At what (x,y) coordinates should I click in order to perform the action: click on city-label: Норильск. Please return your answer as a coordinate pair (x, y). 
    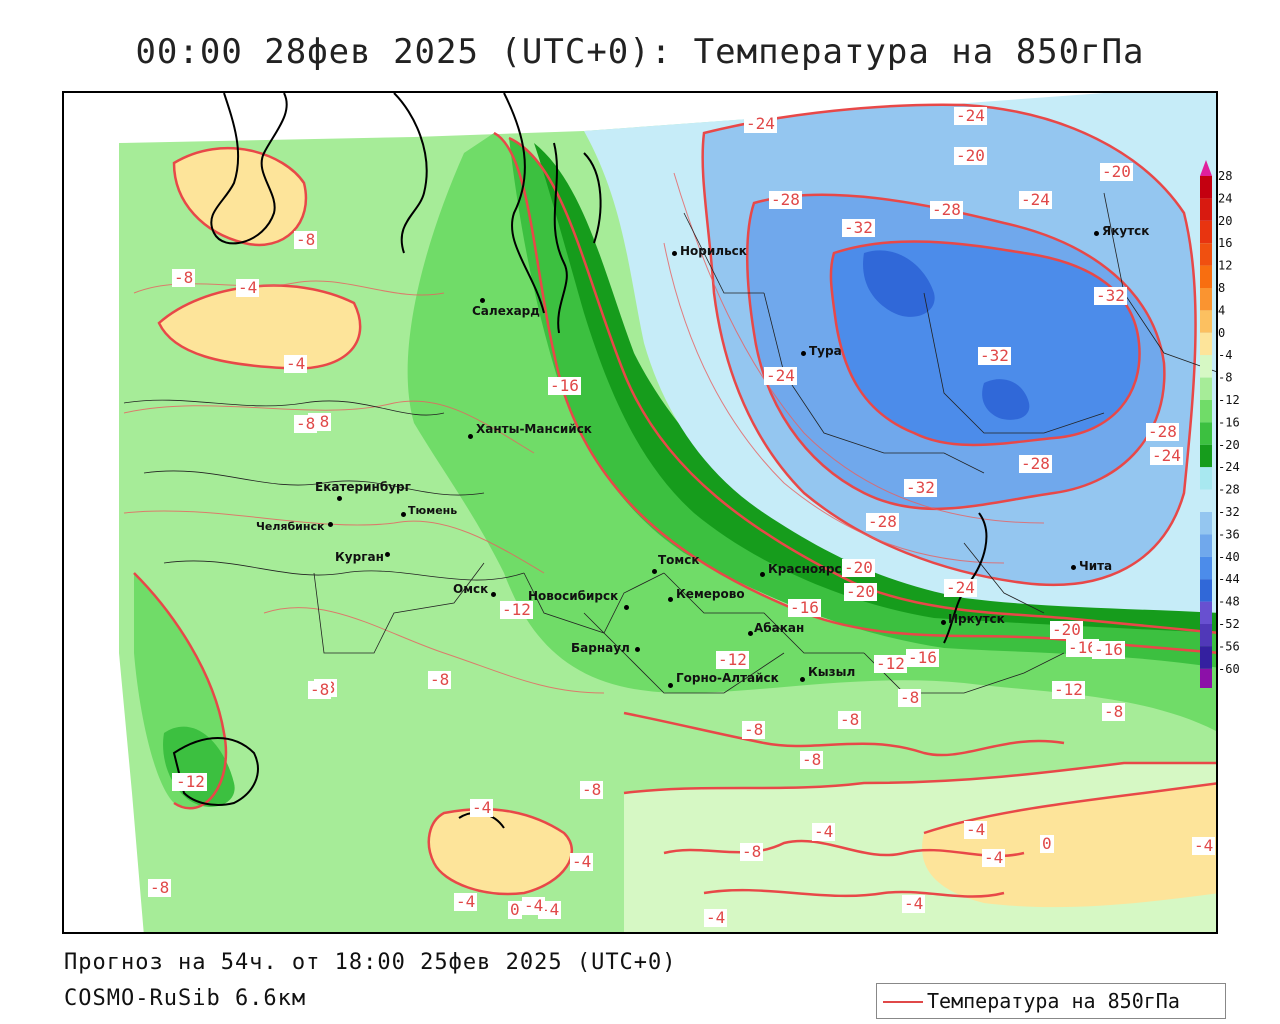
    Looking at the image, I should click on (713, 251).